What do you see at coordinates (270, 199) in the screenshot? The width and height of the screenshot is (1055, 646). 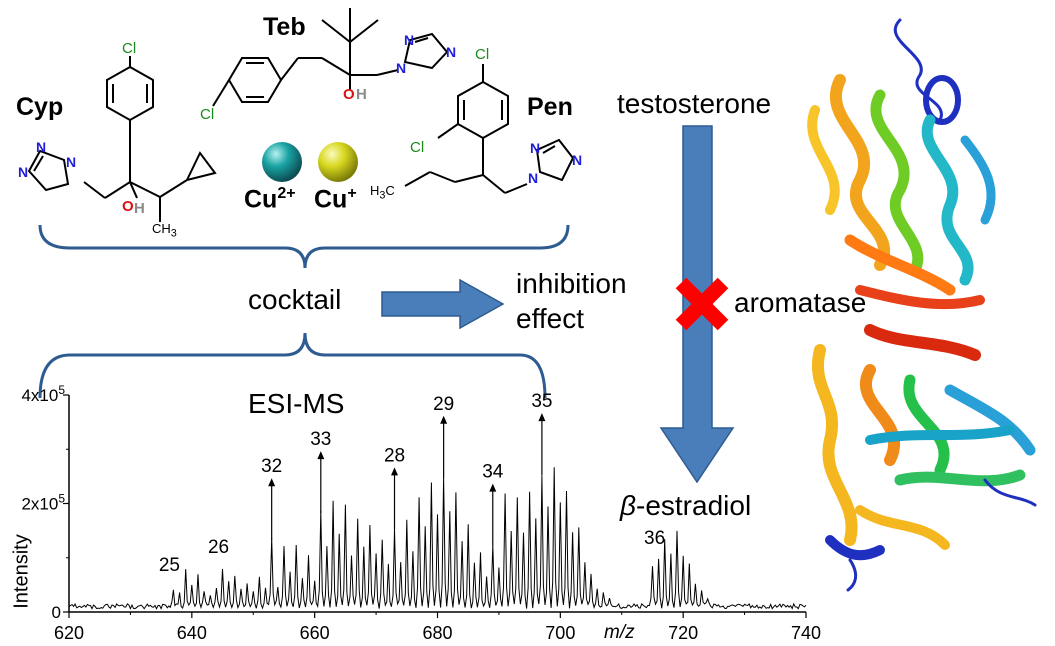 I see `cu2-label: Cu2+` at bounding box center [270, 199].